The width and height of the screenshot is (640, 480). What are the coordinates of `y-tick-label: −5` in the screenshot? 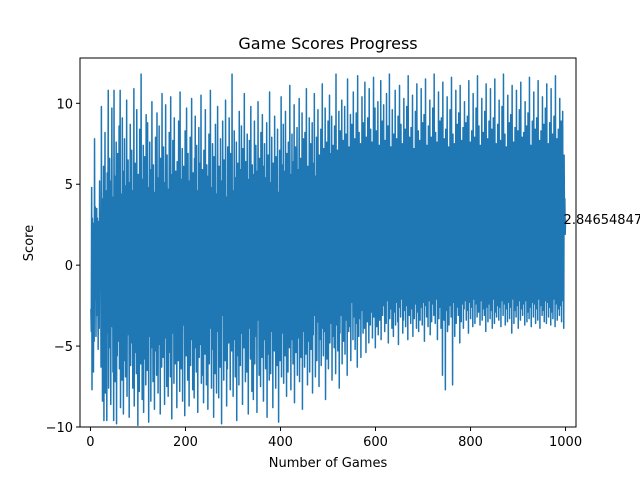 It's located at (63, 347).